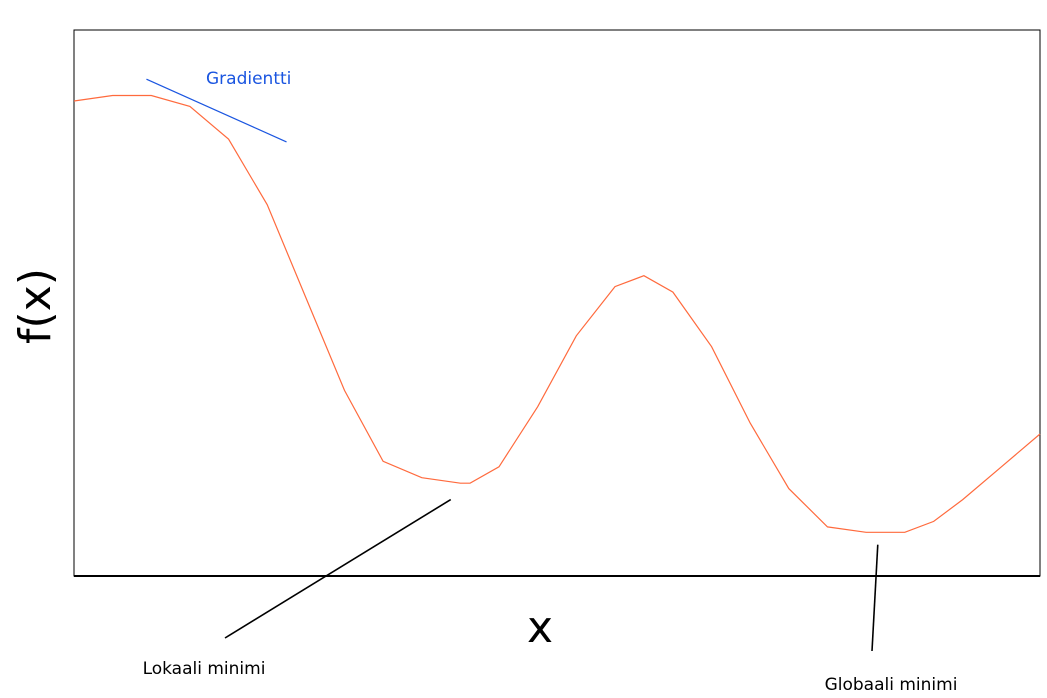  Describe the element at coordinates (204, 669) in the screenshot. I see `local-minimum-label: Lokaali minimi` at that location.